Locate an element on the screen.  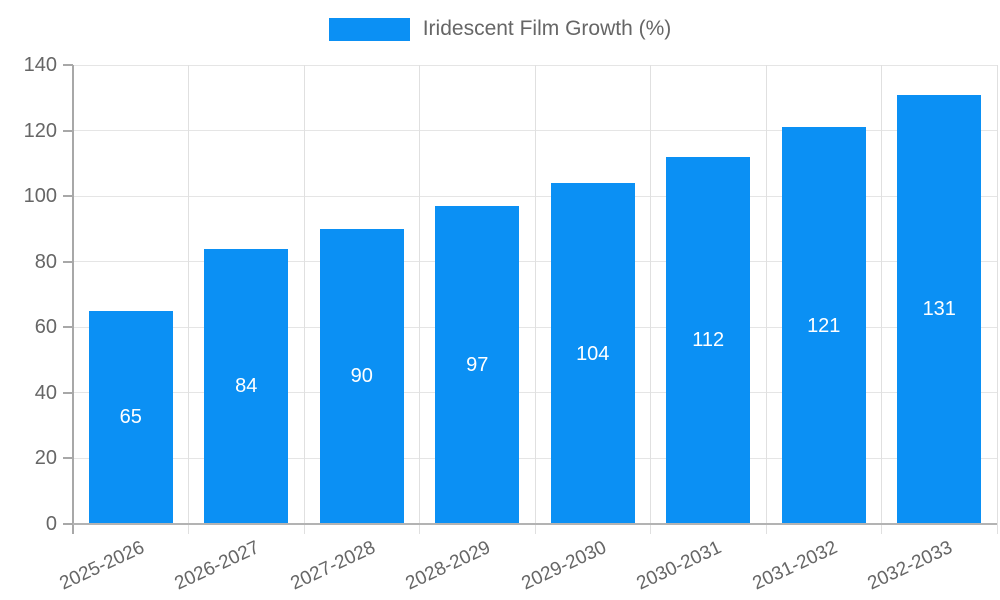
x-axis-line is located at coordinates (535, 524).